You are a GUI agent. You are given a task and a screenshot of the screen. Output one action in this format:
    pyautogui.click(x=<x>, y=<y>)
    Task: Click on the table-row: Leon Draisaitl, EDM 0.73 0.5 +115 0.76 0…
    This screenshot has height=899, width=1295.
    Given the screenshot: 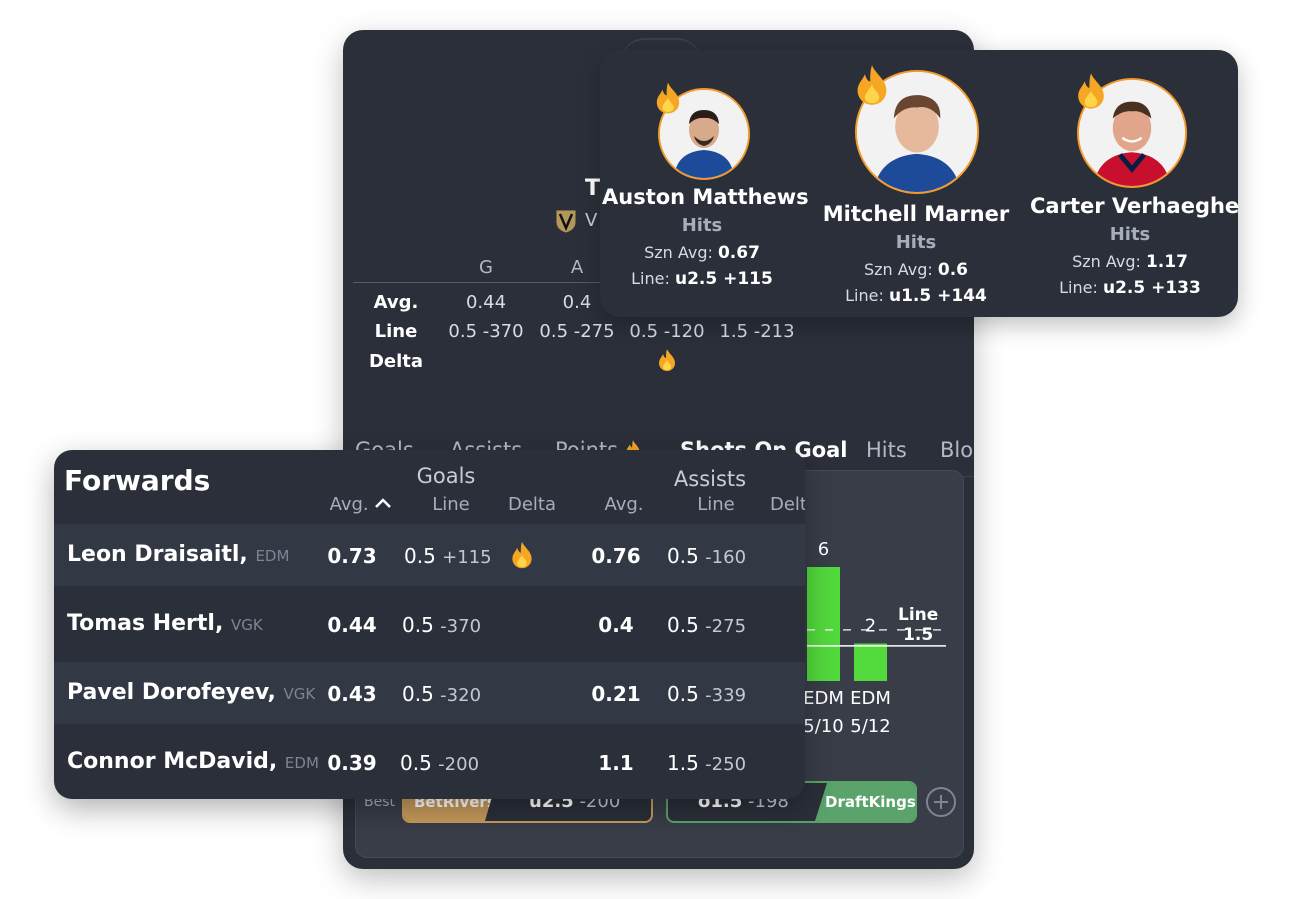 What is the action you would take?
    pyautogui.click(x=429, y=555)
    